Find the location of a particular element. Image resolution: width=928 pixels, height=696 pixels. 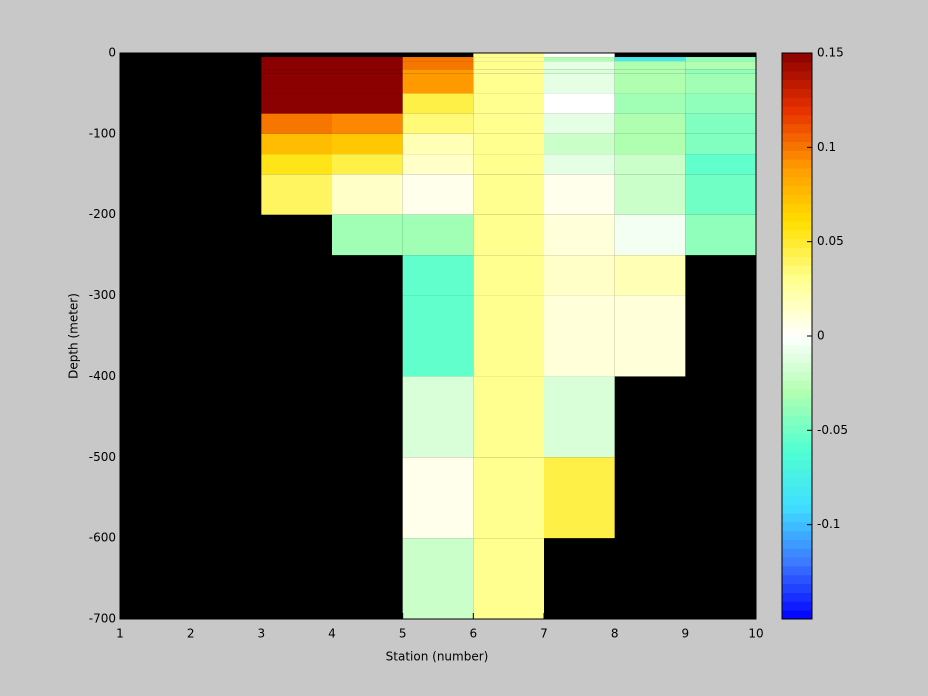

y-tick-label: -300 is located at coordinates (102, 295).